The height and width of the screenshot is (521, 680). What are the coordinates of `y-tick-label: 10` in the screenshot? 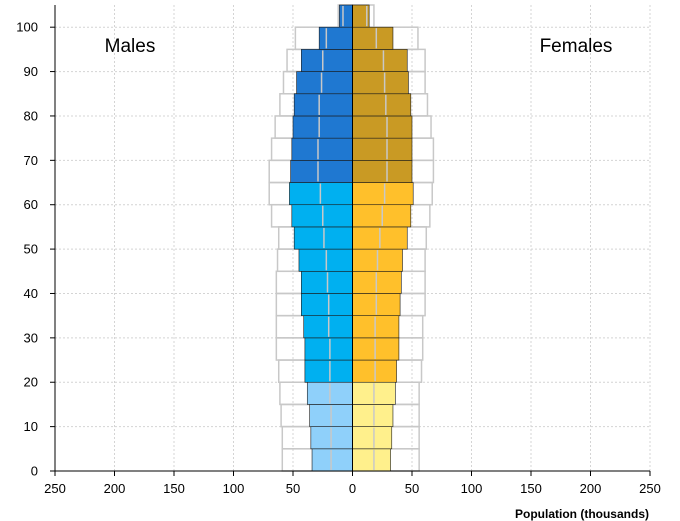 It's located at (31, 426).